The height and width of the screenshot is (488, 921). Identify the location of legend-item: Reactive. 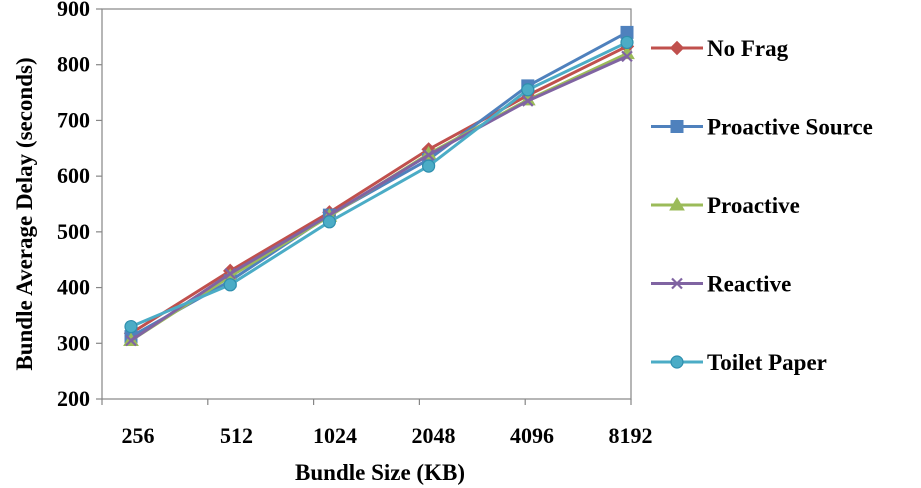
(721, 284).